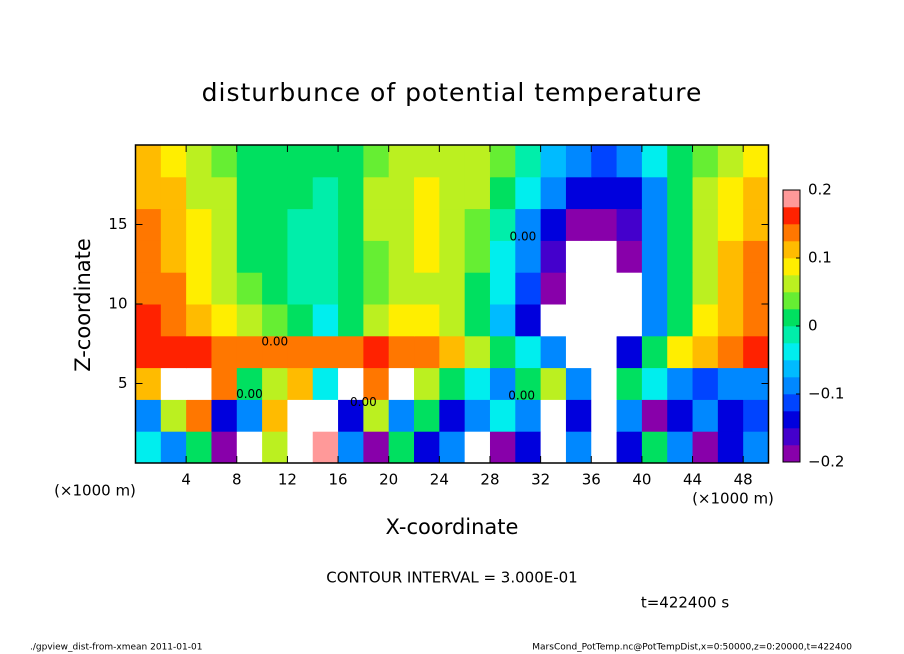 The width and height of the screenshot is (904, 654). I want to click on colorbar-tick-label: −0.1, so click(826, 394).